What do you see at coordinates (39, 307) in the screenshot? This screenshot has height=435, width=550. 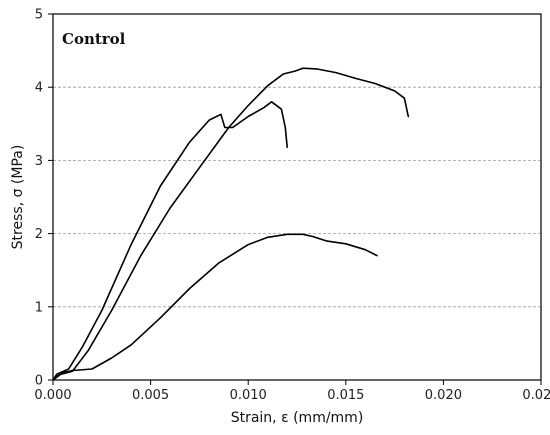 I see `y-tick-label: 1` at bounding box center [39, 307].